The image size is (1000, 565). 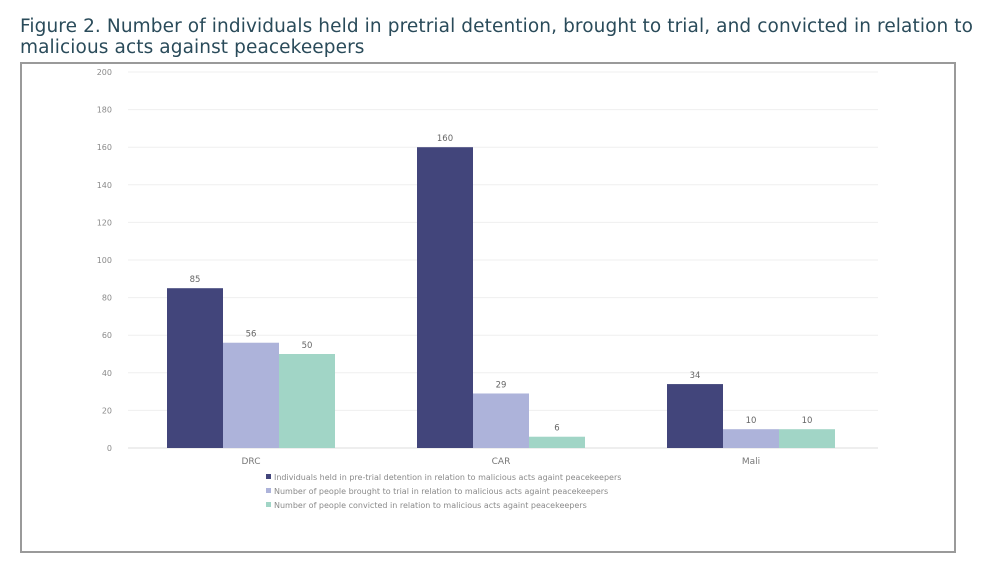 I want to click on y-tick-label: 200, so click(x=104, y=72).